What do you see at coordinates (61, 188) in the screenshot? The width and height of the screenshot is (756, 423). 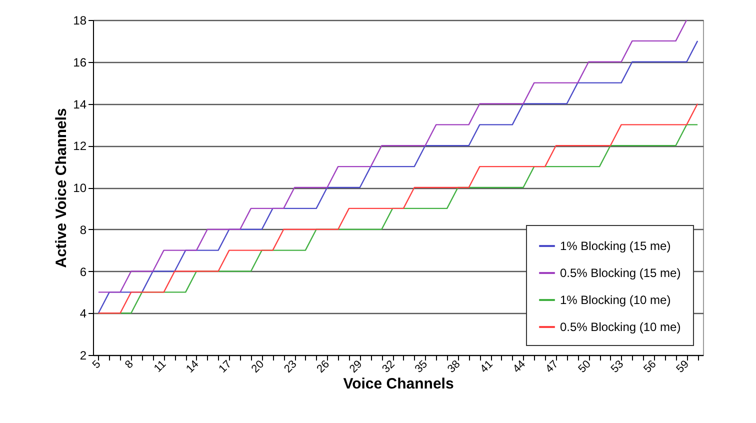 I see `y-axis-title: Active Voice Channels` at bounding box center [61, 188].